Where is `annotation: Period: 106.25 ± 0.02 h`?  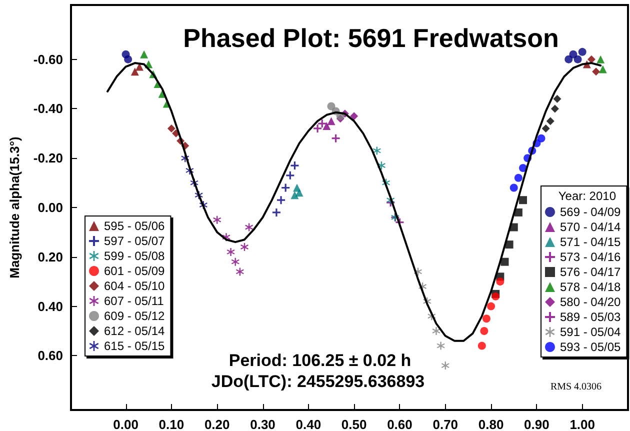 annotation: Period: 106.25 ± 0.02 h is located at coordinates (320, 360).